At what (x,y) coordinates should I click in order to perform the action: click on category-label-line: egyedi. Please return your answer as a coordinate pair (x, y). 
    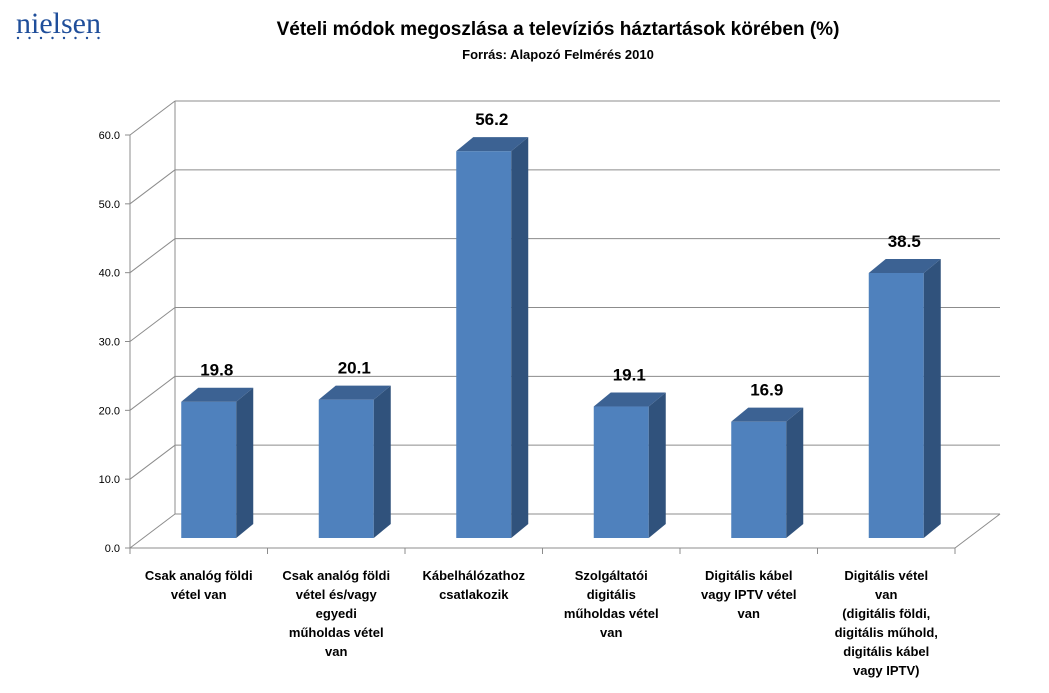
    Looking at the image, I should click on (336, 613).